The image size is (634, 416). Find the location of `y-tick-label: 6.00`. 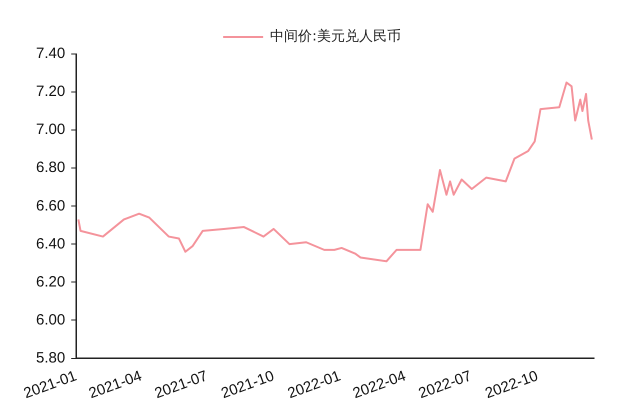

y-tick-label: 6.00 is located at coordinates (51, 319).